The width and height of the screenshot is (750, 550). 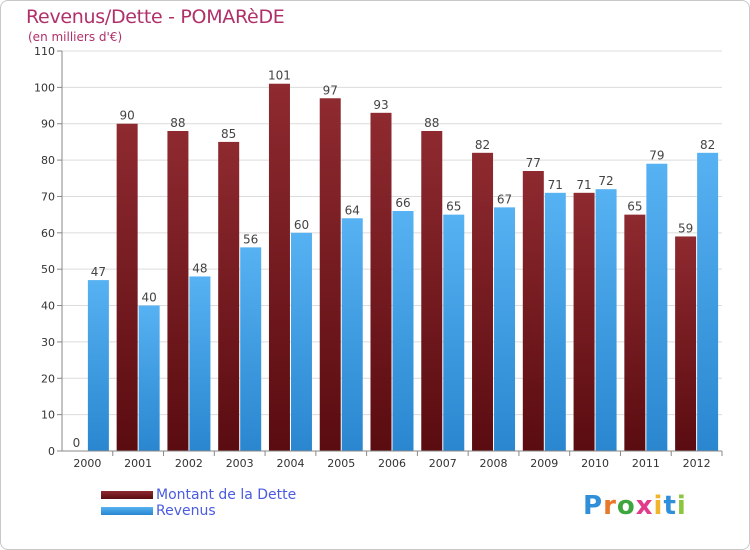 What do you see at coordinates (77, 443) in the screenshot?
I see `data-label-dette-2000: 0` at bounding box center [77, 443].